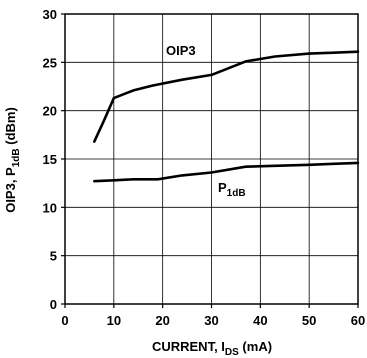 The width and height of the screenshot is (367, 358). What do you see at coordinates (64, 320) in the screenshot?
I see `x-tick-label: 0` at bounding box center [64, 320].